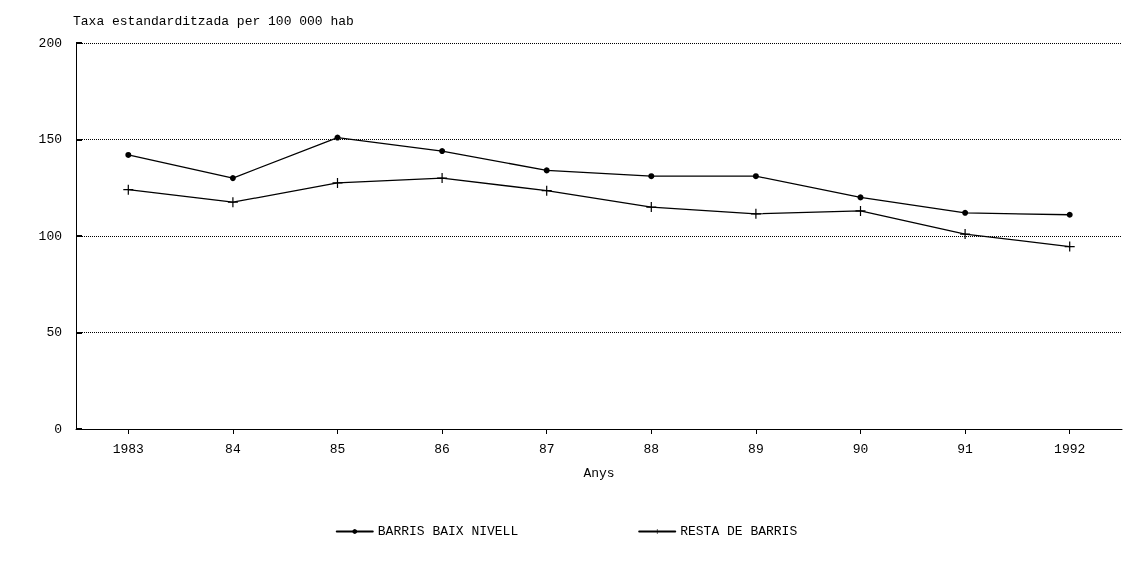 The height and width of the screenshot is (561, 1133). What do you see at coordinates (965, 449) in the screenshot?
I see `x-tick-label: 91` at bounding box center [965, 449].